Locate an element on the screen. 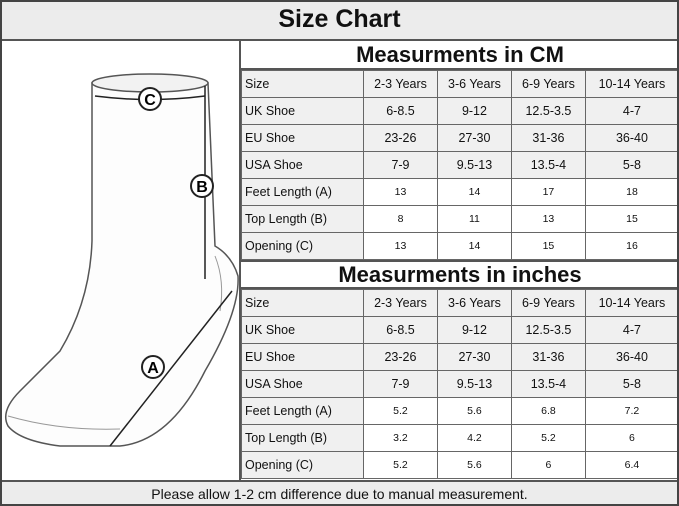  table-row: Opening (C) 5.2 5.6 6 6.4 is located at coordinates (460, 465).